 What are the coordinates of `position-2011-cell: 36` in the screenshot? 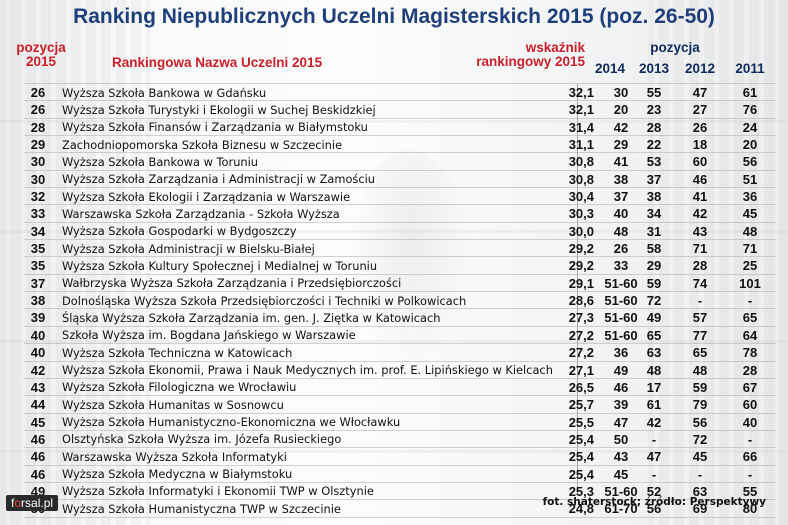 It's located at (750, 197).